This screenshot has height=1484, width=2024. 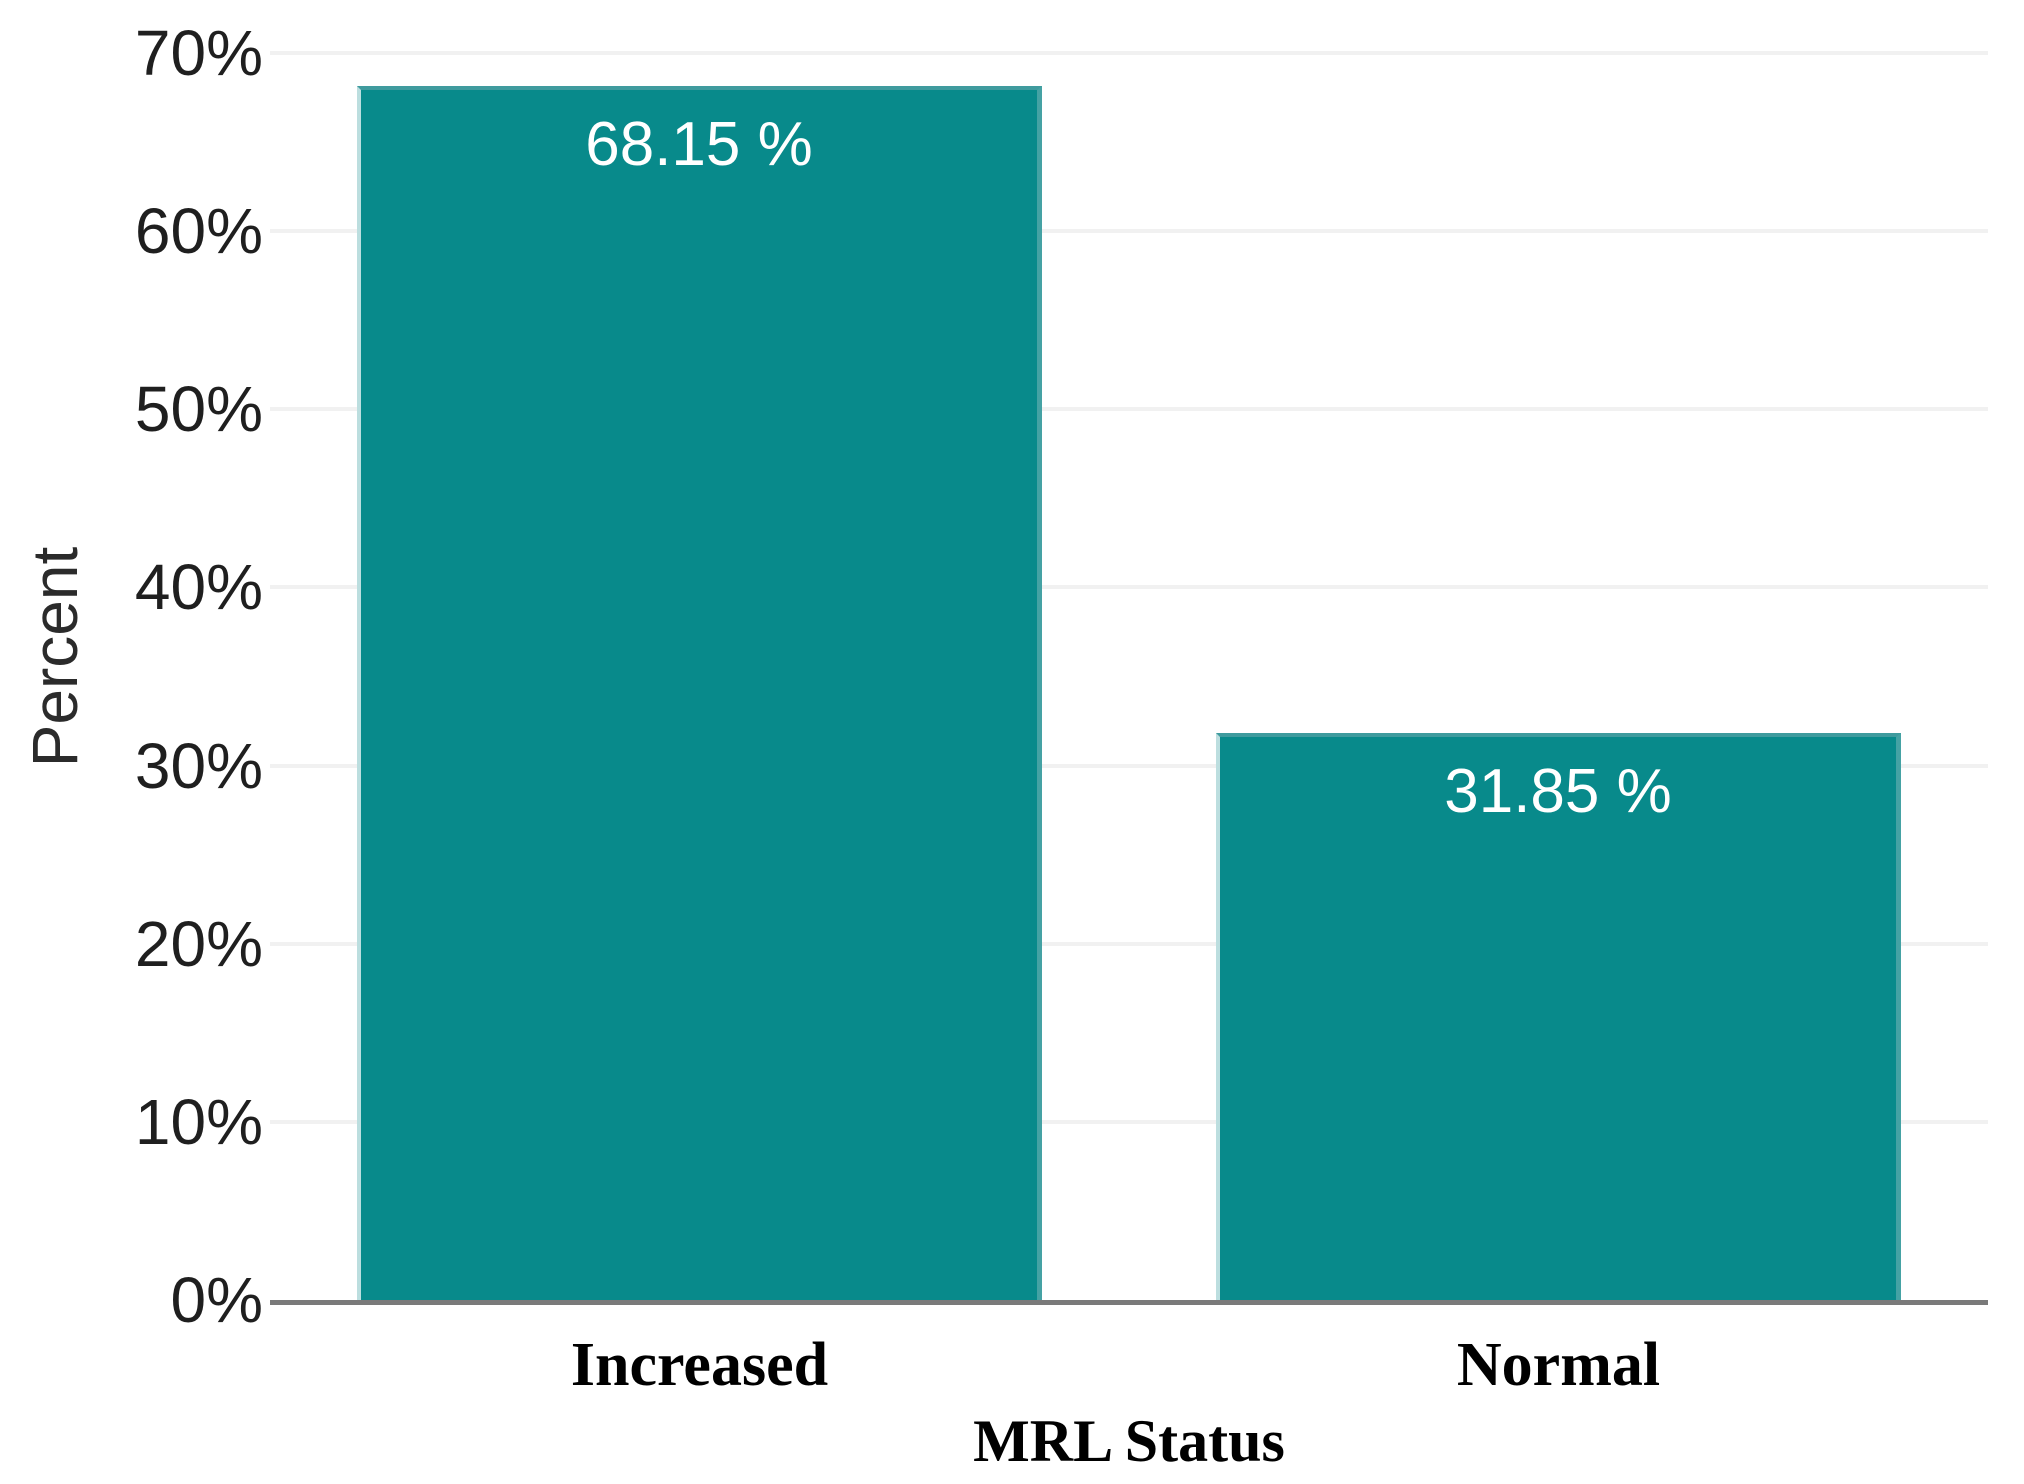 I want to click on x-axis-line, so click(x=1129, y=1302).